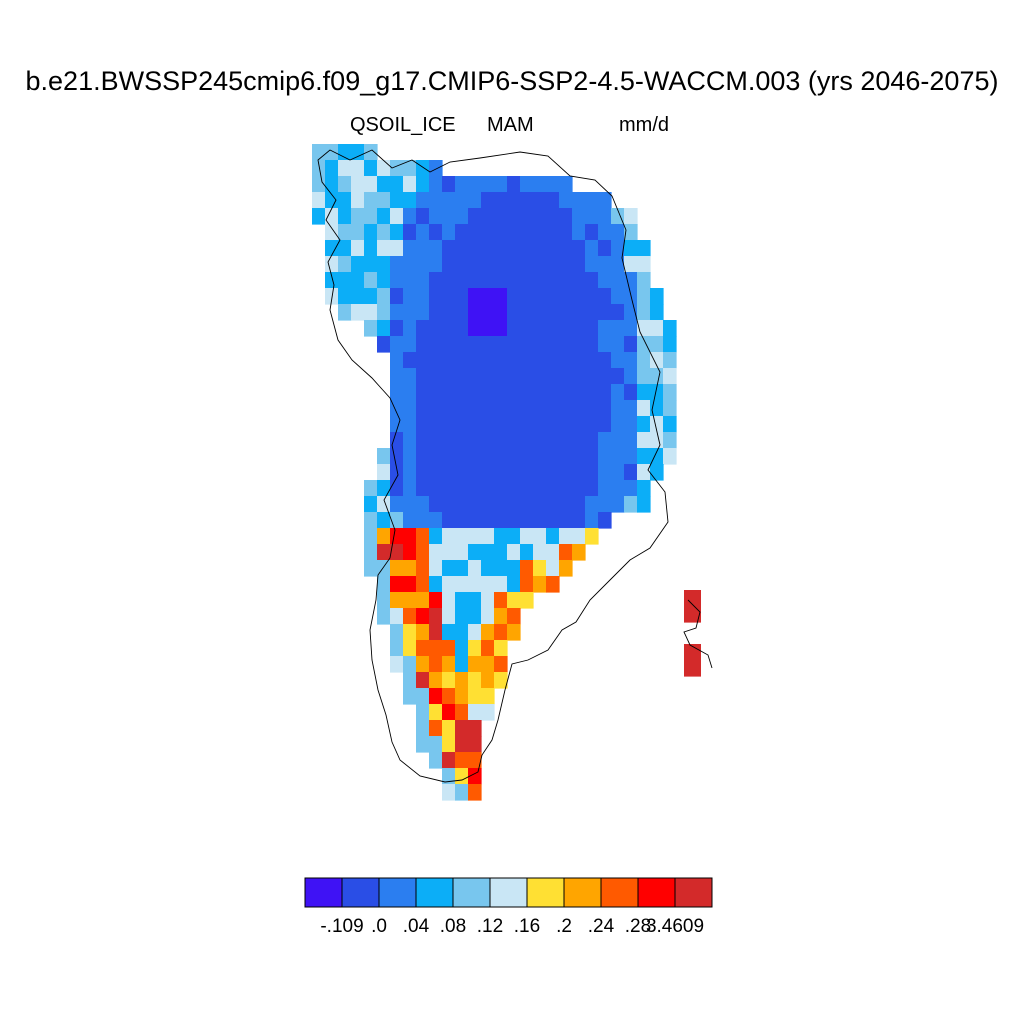 This screenshot has height=1024, width=1024. What do you see at coordinates (692, 598) in the screenshot?
I see `grid-cell-island` at bounding box center [692, 598].